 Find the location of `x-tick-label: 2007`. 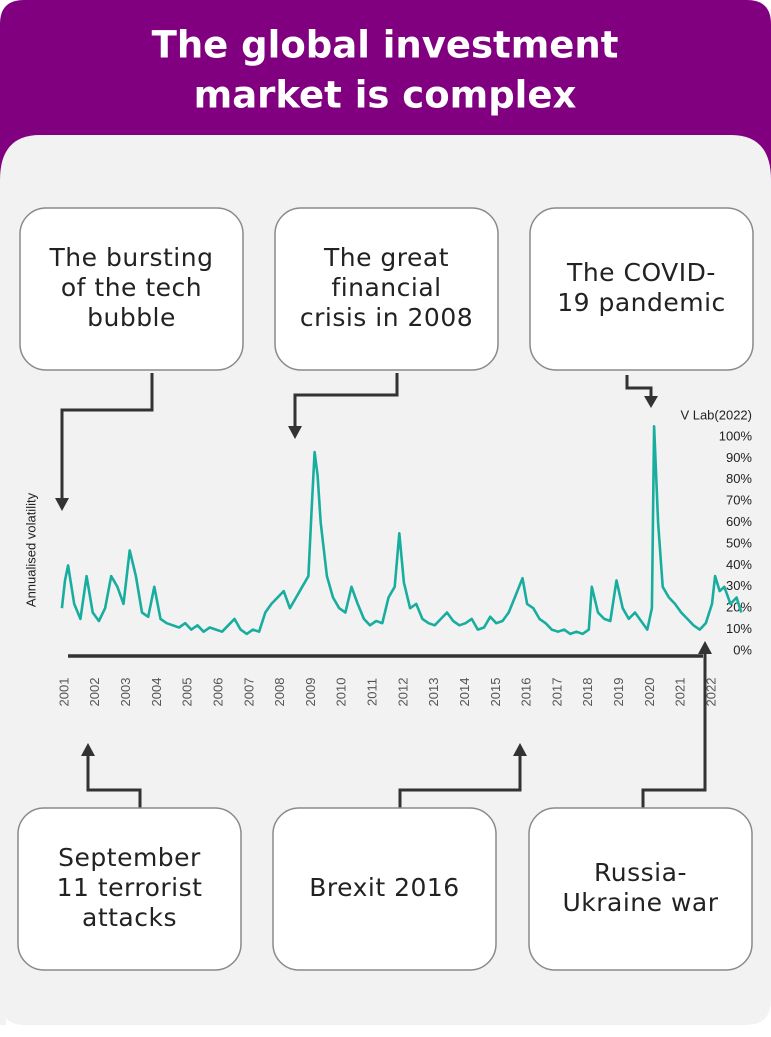

x-tick-label: 2007 is located at coordinates (248, 692).